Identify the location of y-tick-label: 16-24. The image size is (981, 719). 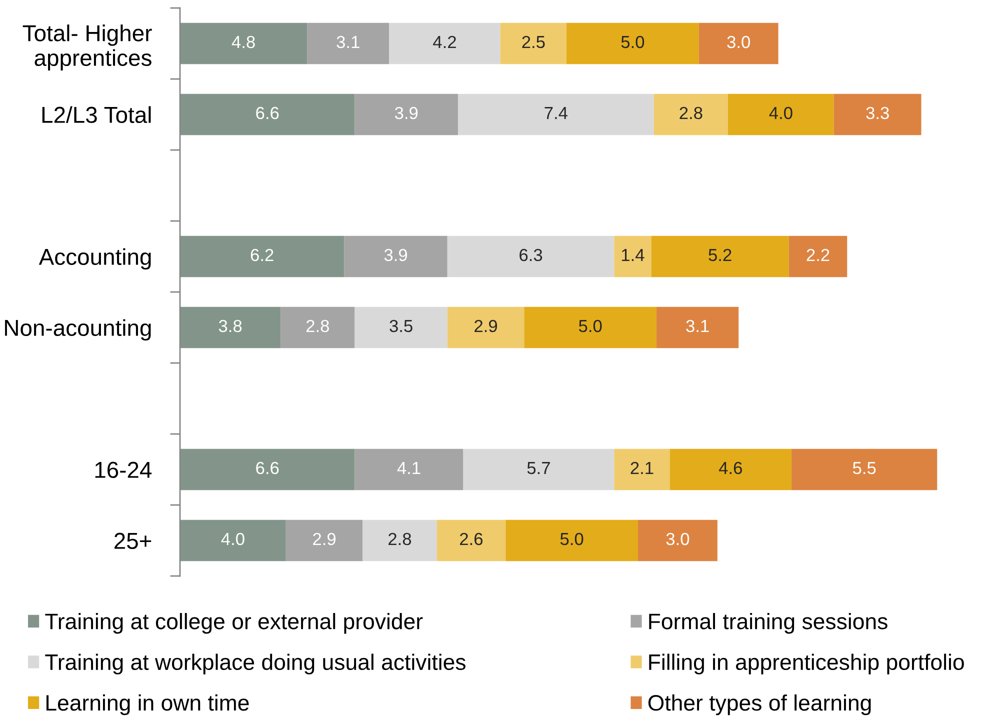
(123, 470).